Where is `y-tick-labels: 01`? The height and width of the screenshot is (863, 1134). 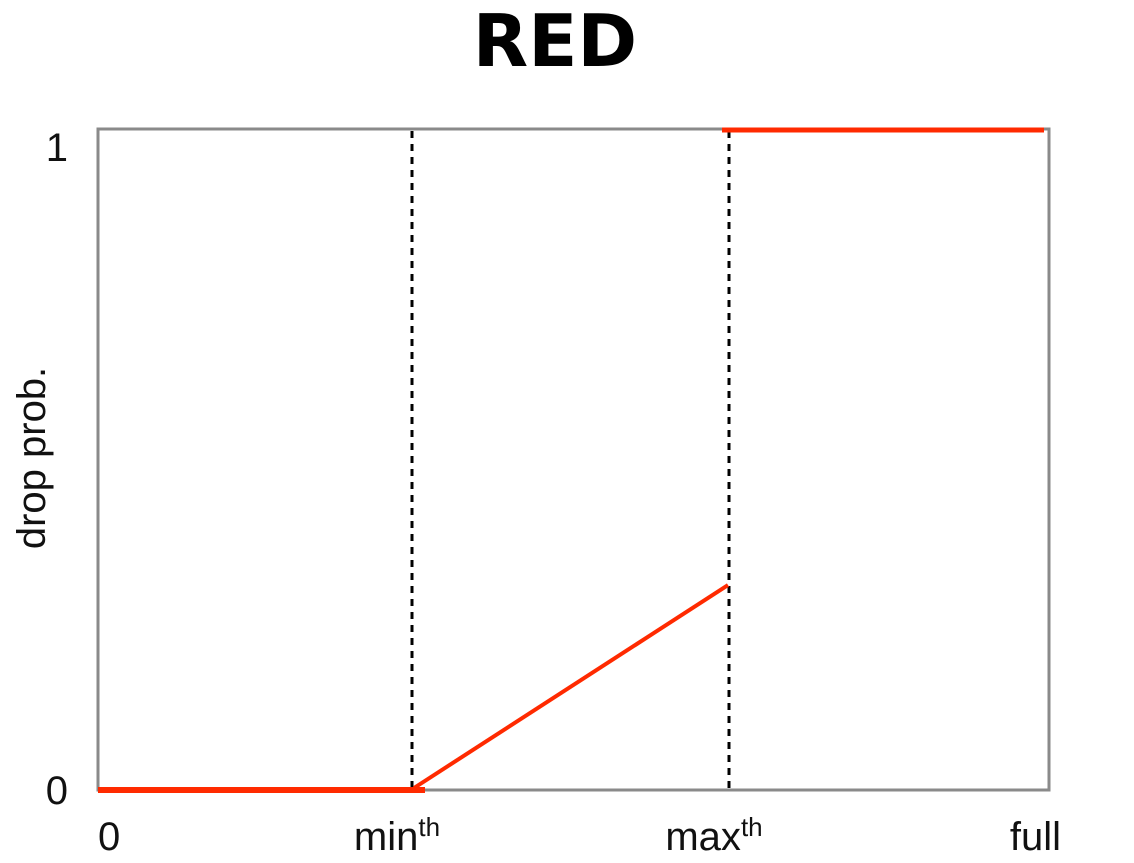
y-tick-labels: 01 is located at coordinates (57, 469).